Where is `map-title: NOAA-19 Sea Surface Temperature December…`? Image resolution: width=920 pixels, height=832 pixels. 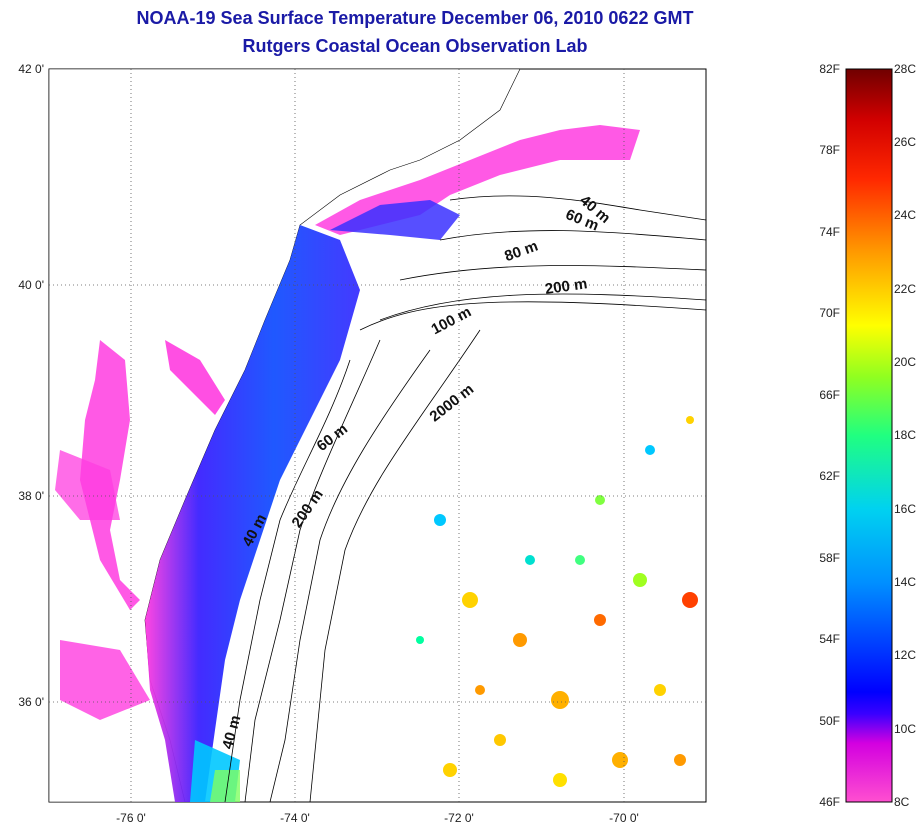
map-title: NOAA-19 Sea Surface Temperature December… is located at coordinates (415, 18).